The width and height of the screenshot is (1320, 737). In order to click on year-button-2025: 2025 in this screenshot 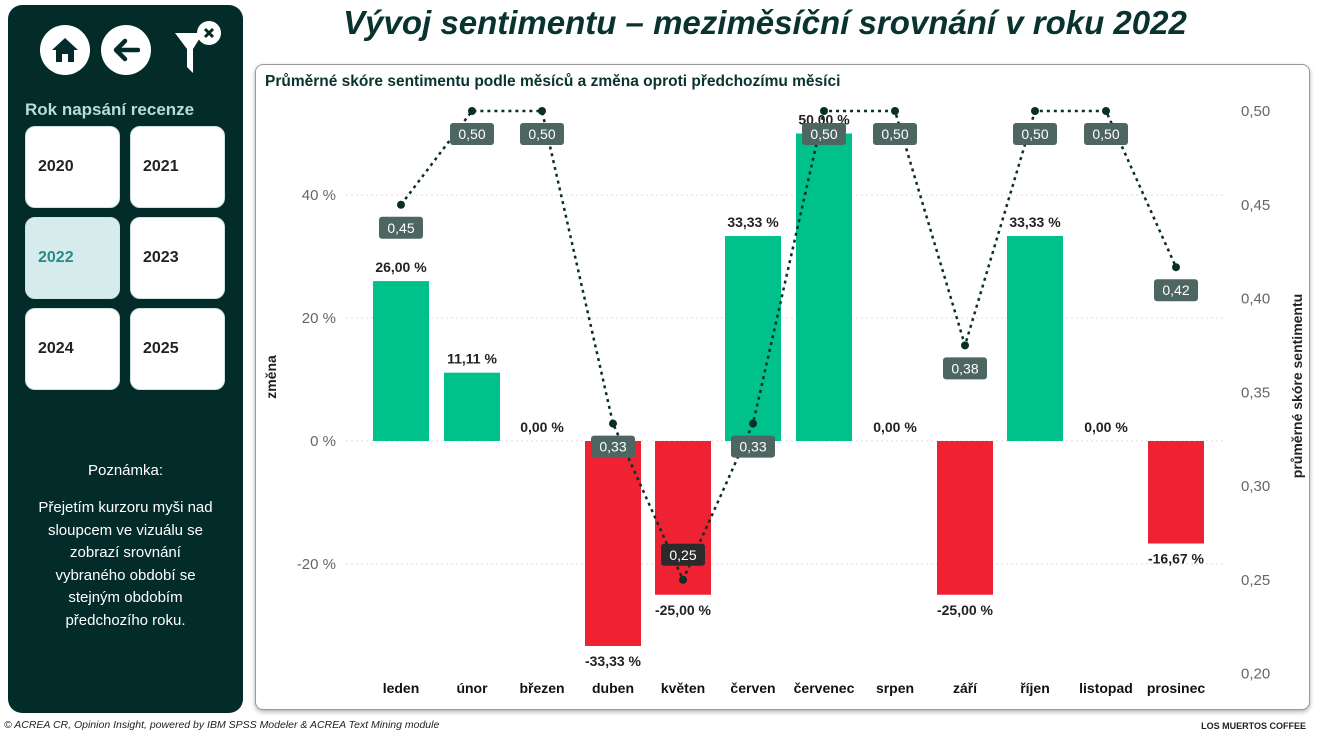, I will do `click(177, 349)`.